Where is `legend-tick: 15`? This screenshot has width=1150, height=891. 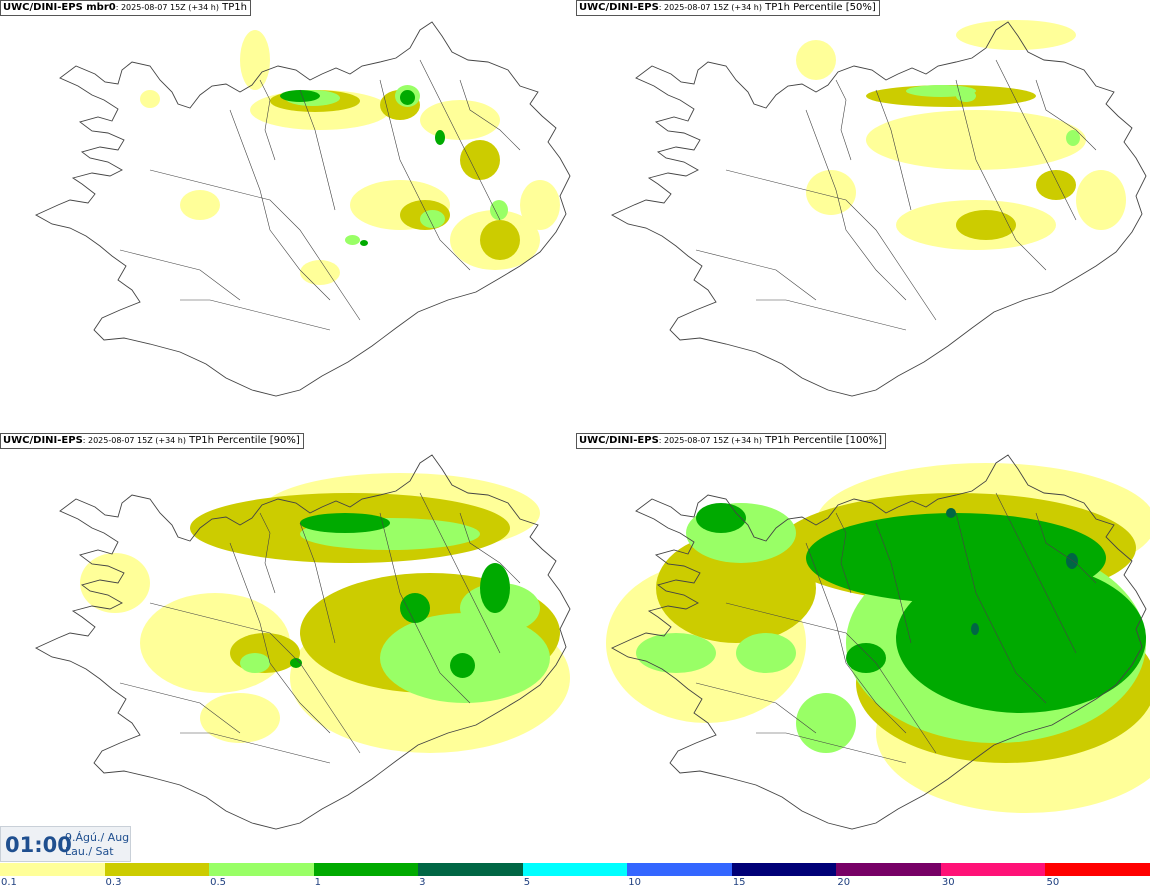
legend-tick: 15 is located at coordinates (739, 882).